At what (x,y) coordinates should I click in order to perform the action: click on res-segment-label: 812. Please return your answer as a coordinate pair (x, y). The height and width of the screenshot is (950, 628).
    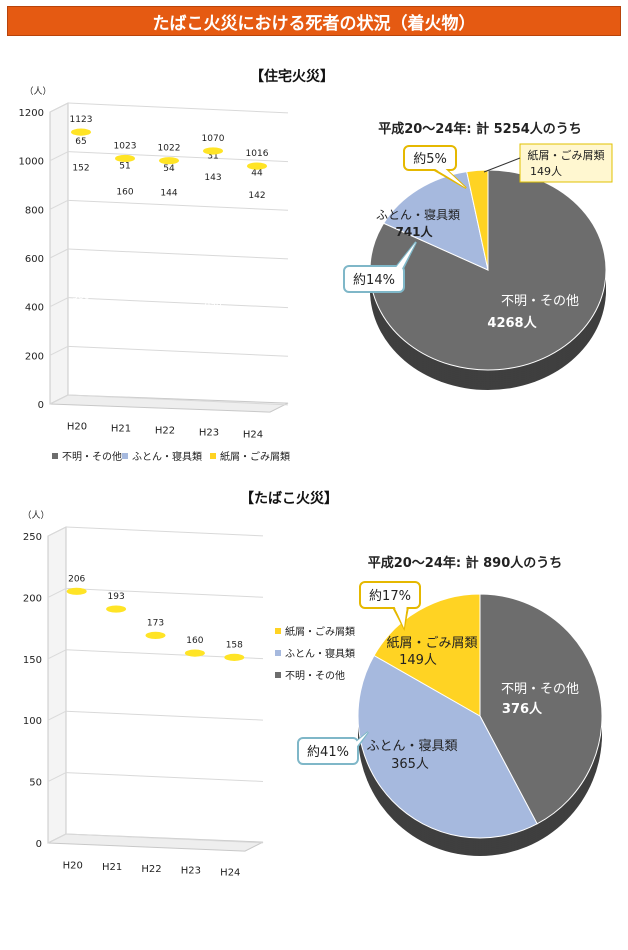
    Looking at the image, I should click on (124, 311).